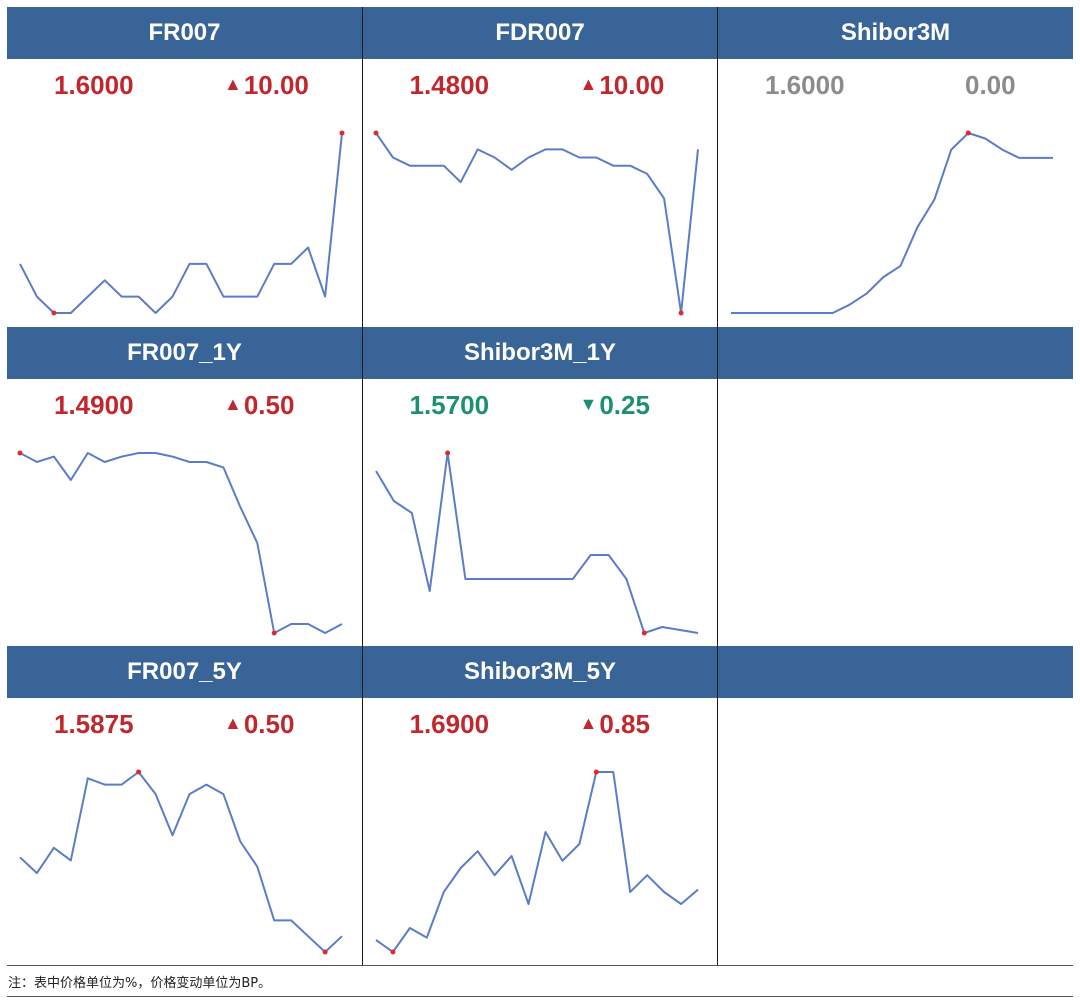 The width and height of the screenshot is (1080, 1005). What do you see at coordinates (184, 352) in the screenshot?
I see `chart-title: FR007_1Y` at bounding box center [184, 352].